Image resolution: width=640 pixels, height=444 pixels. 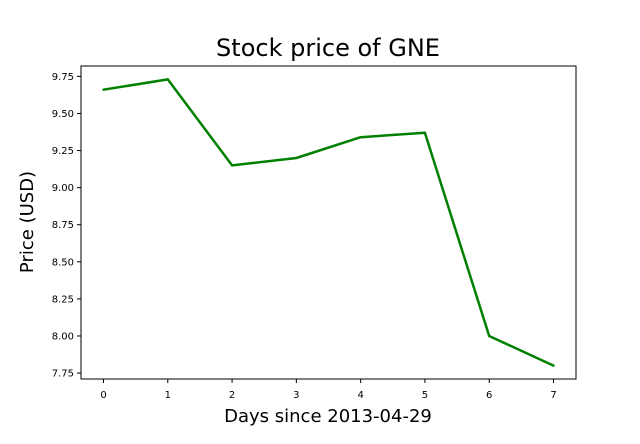 I want to click on y-axis-ticks: 7.75 8.00 8.25 8.50 8.75 9.00 9.25 9.50 9.75, so click(x=66, y=226).